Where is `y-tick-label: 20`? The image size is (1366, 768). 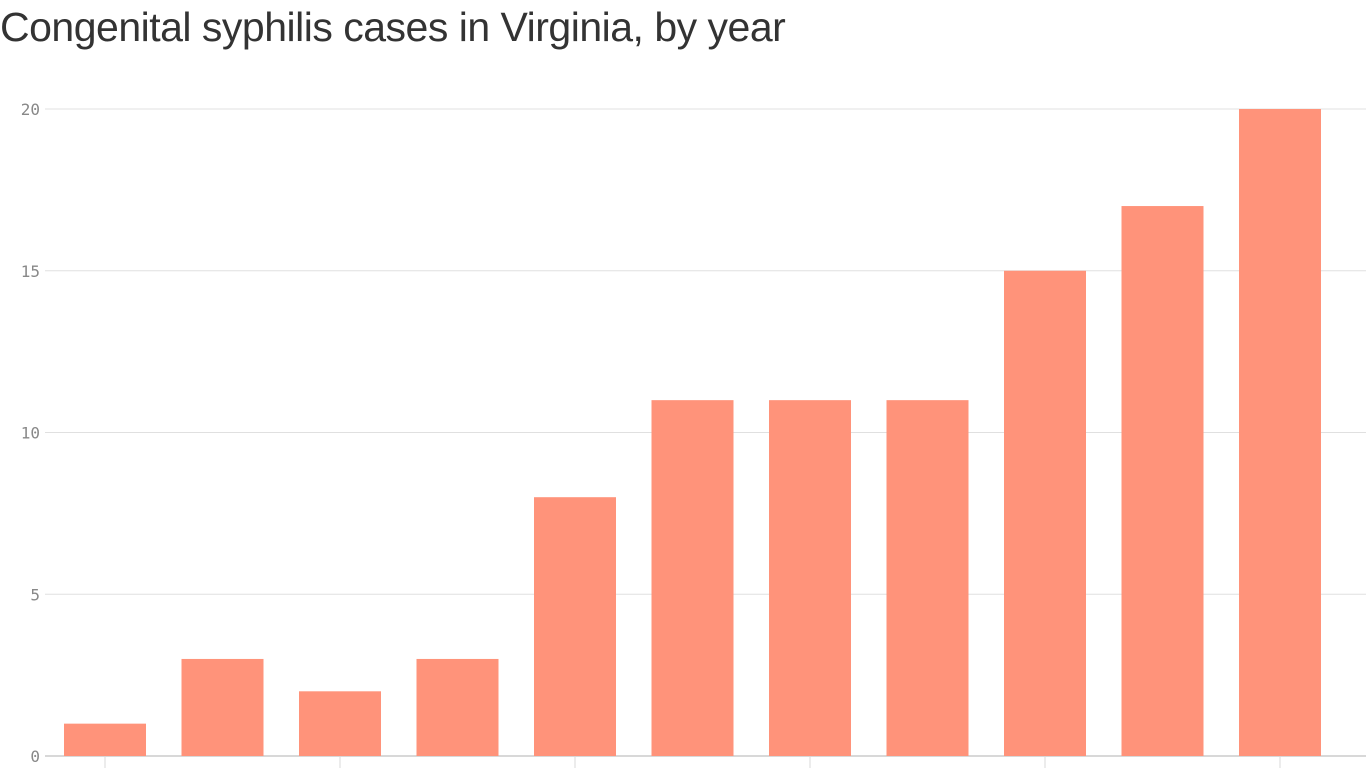
y-tick-label: 20 is located at coordinates (30, 109).